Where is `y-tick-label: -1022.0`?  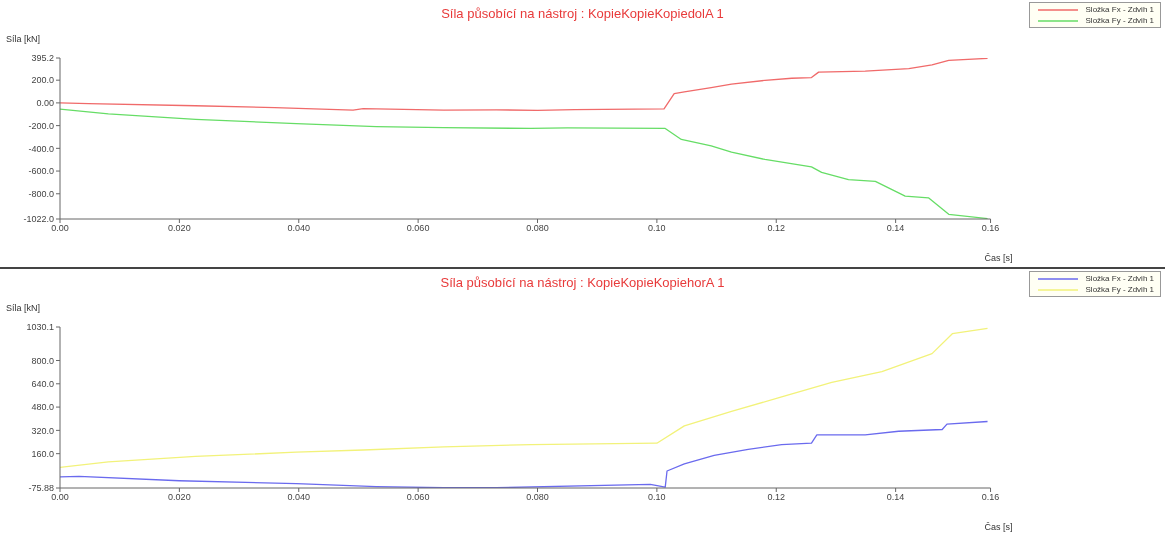 y-tick-label: -1022.0 is located at coordinates (38, 219).